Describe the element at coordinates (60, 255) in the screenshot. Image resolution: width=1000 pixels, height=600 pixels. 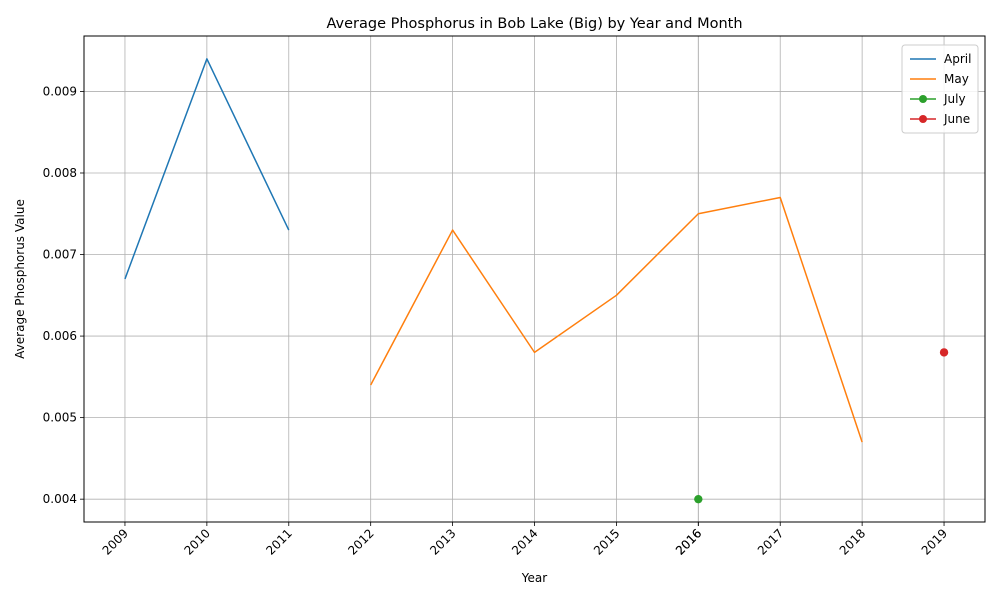
I see `y-tick-label: 0.007` at that location.